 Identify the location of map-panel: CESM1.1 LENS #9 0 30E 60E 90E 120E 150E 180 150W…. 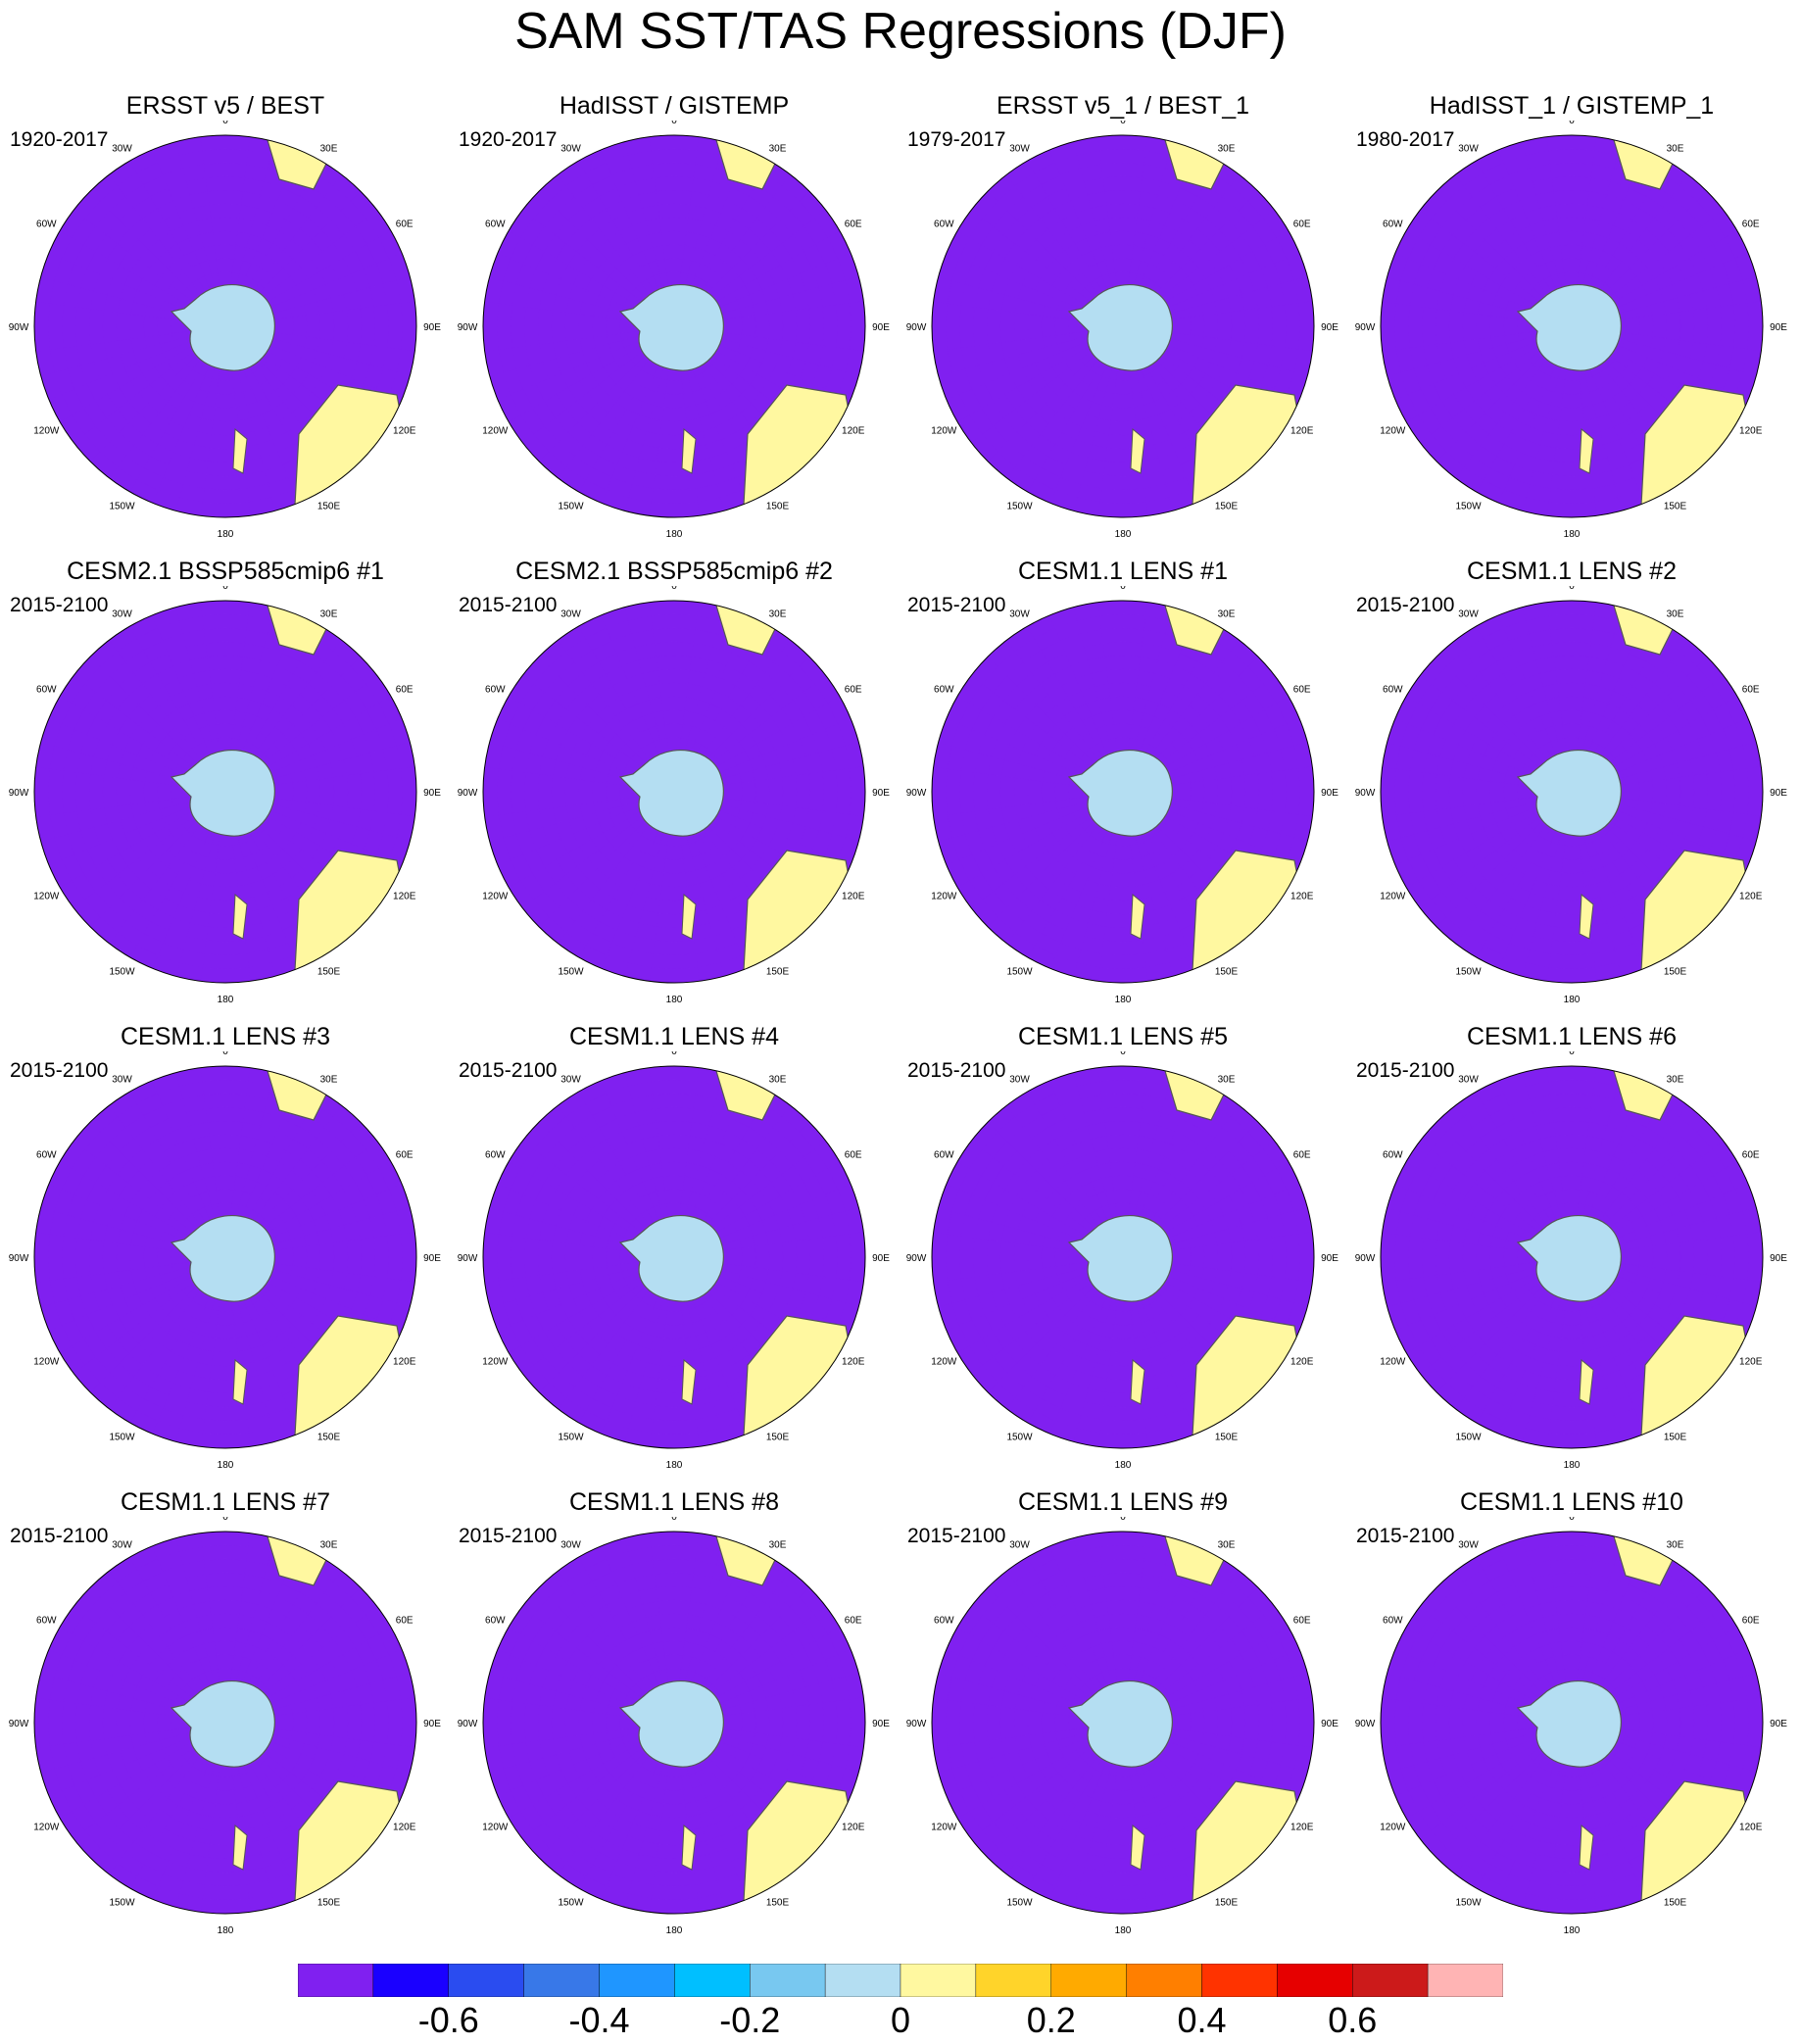
(1123, 1718).